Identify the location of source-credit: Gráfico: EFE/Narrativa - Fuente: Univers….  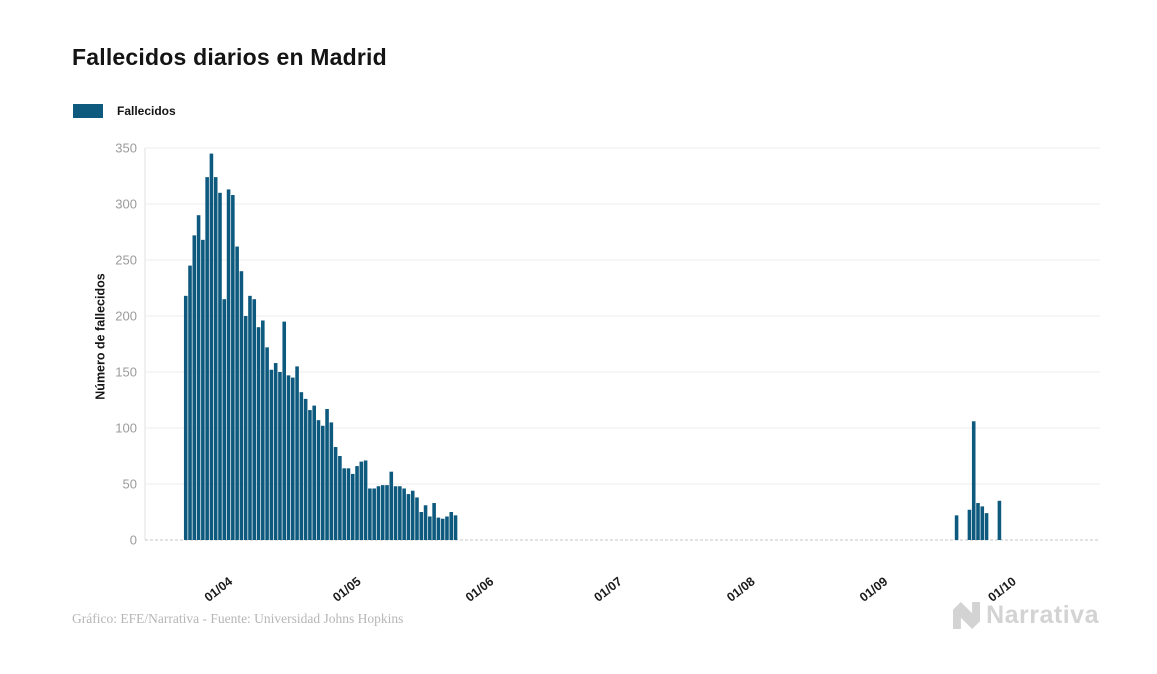
(238, 618).